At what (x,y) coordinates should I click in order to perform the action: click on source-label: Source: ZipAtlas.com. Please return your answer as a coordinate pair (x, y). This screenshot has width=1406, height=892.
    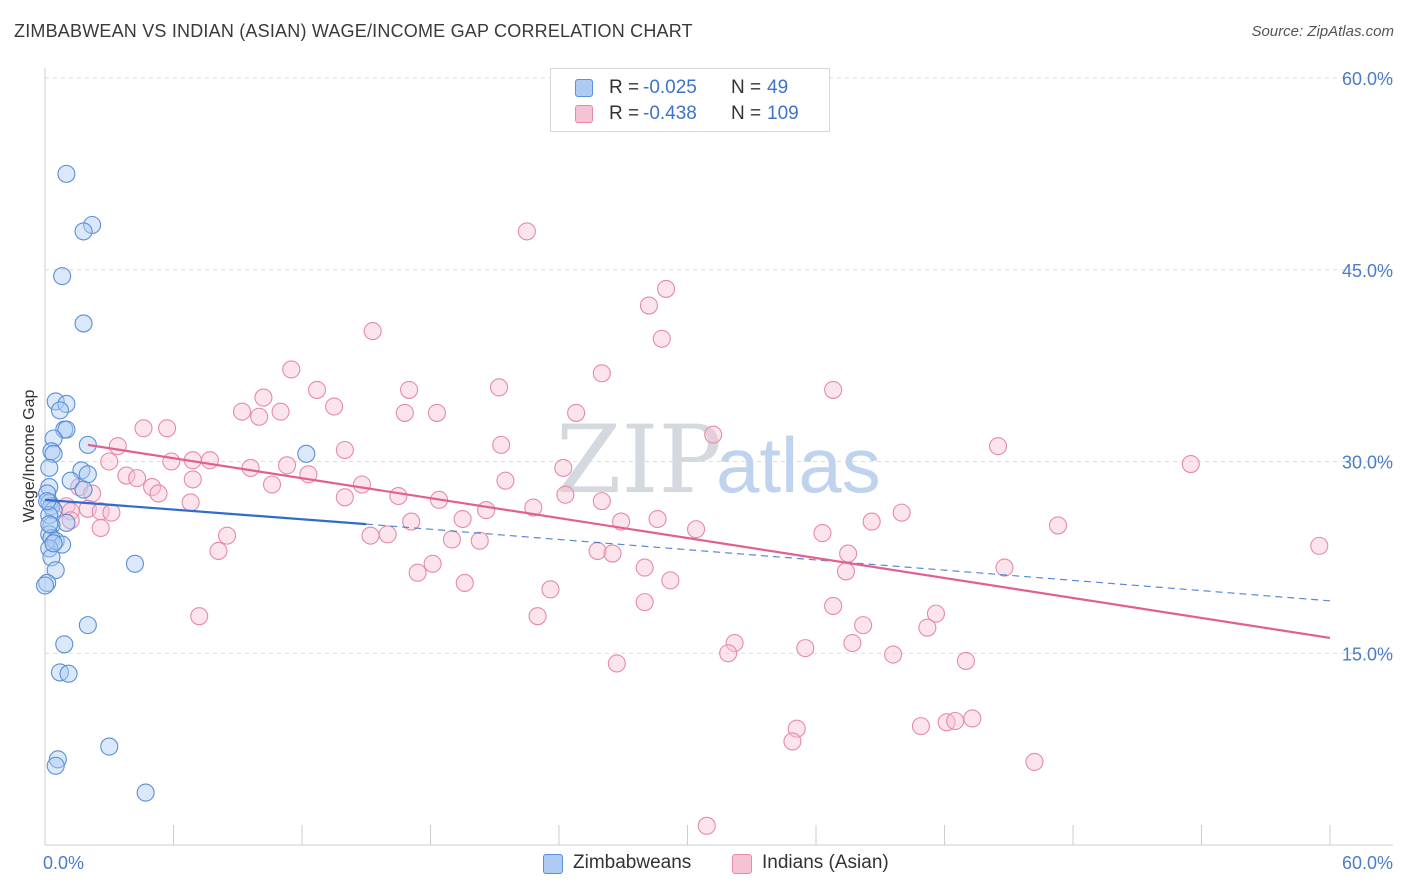
    Looking at the image, I should click on (1322, 31).